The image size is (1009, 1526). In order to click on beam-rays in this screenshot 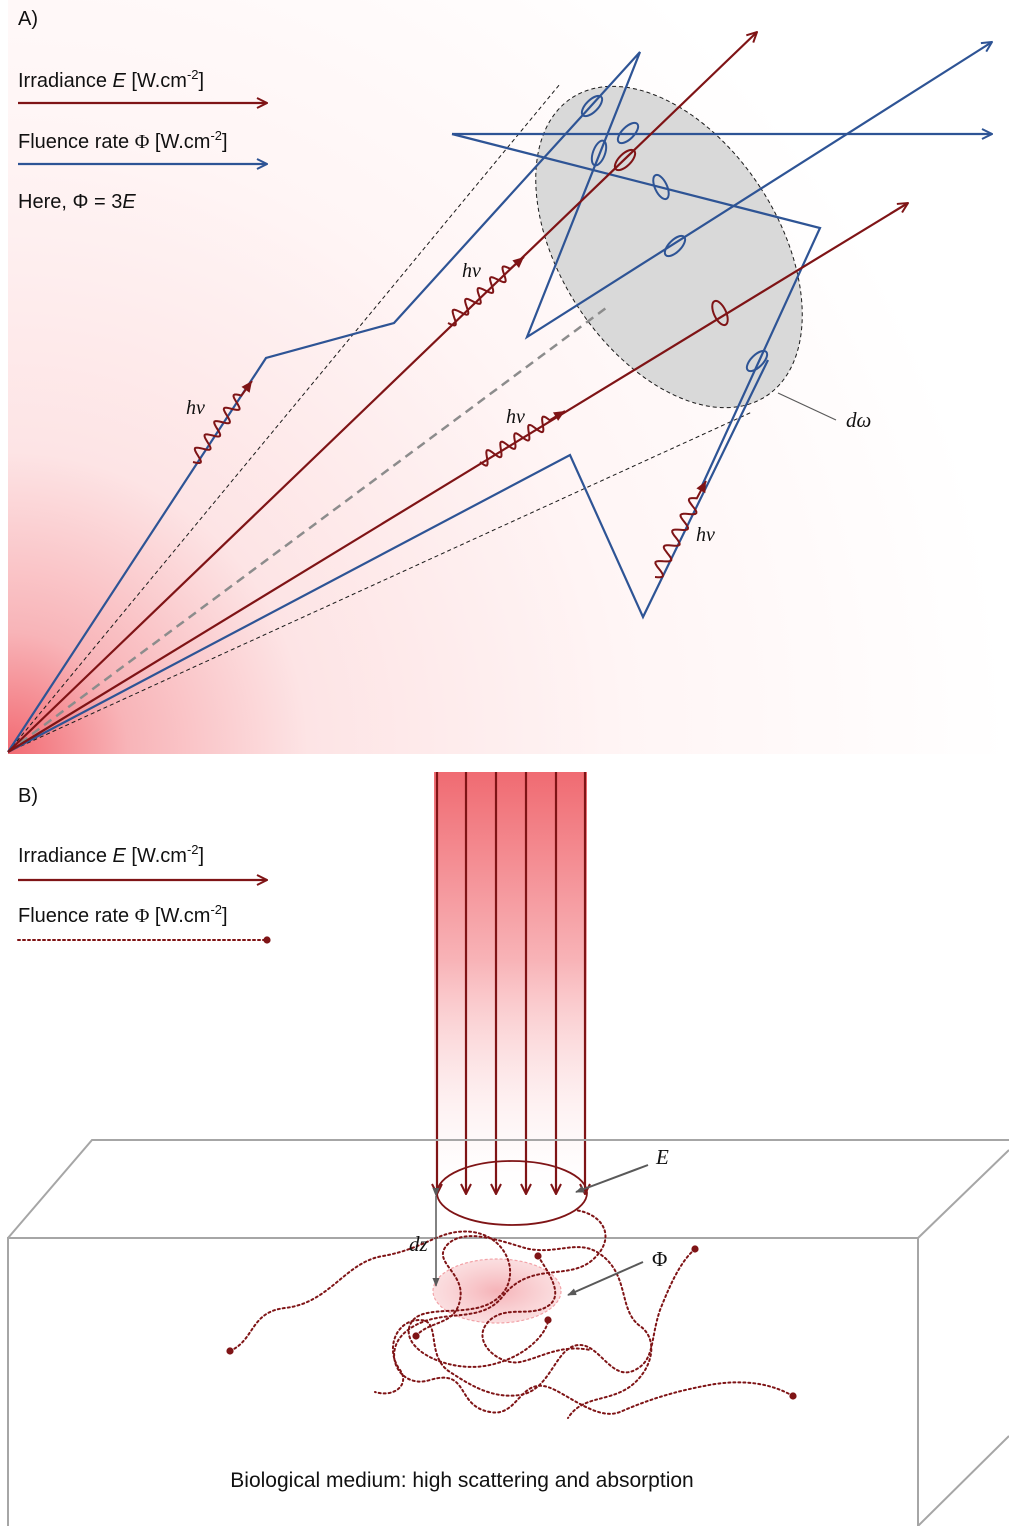, I will do `click(511, 983)`.